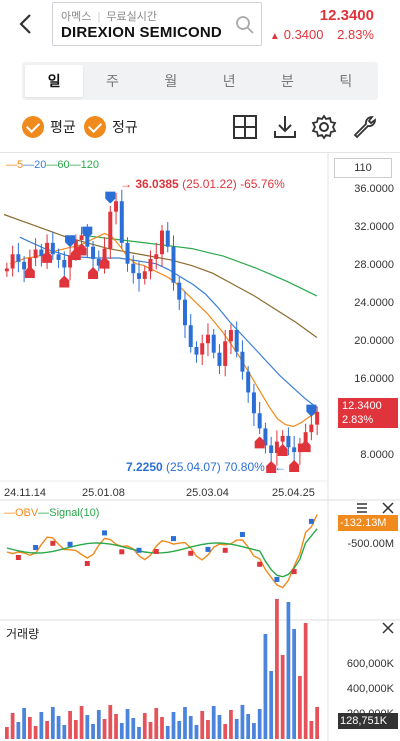 This screenshot has height=741, width=400. What do you see at coordinates (374, 265) in the screenshot?
I see `price-tick: 28.0000` at bounding box center [374, 265].